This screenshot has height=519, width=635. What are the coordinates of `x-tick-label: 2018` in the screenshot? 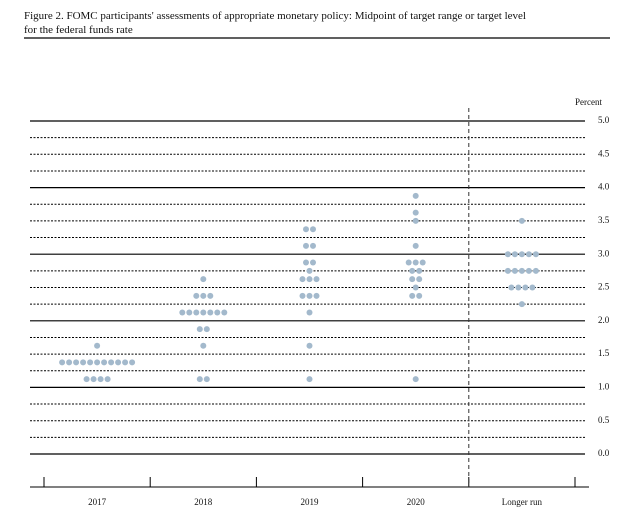 It's located at (203, 502).